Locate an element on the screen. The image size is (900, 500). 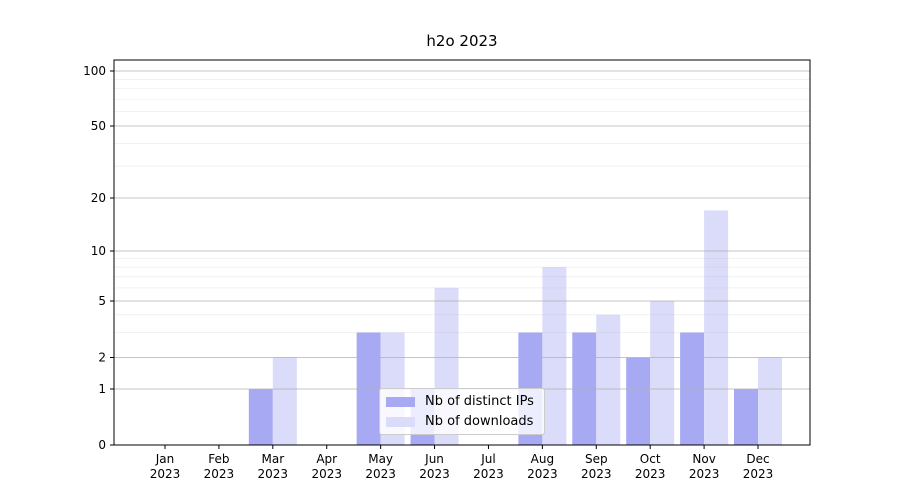
y-tick-label-10: 10 is located at coordinates (98, 251).